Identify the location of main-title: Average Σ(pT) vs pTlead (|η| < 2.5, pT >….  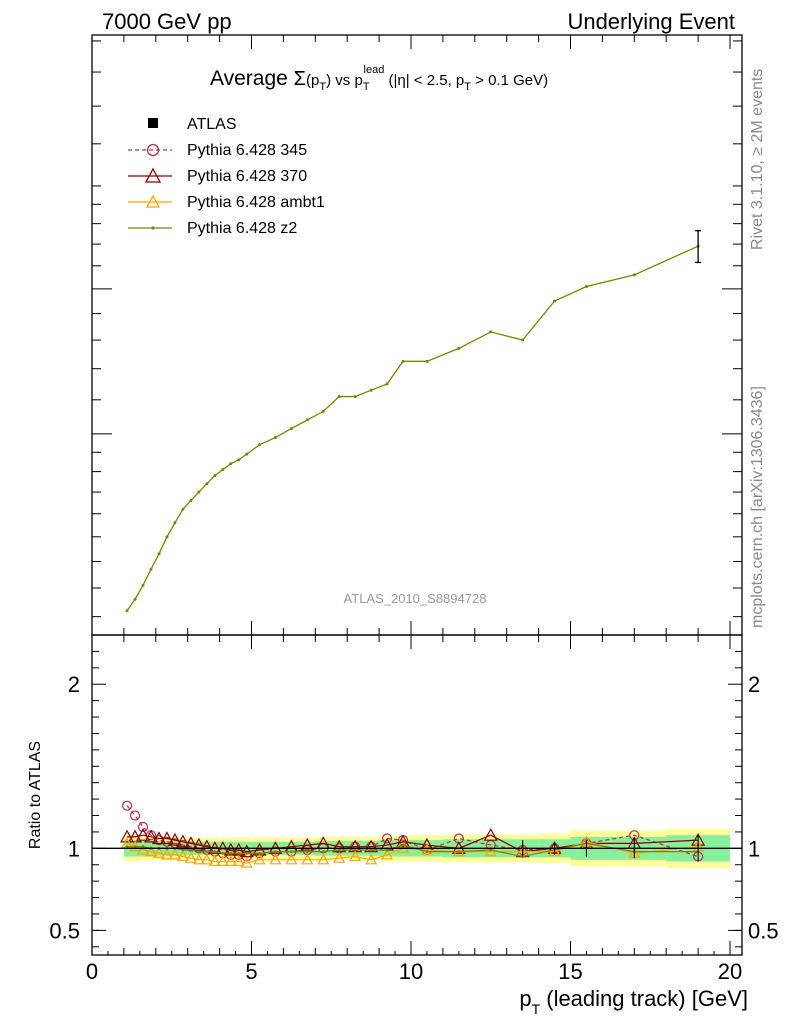
(379, 78).